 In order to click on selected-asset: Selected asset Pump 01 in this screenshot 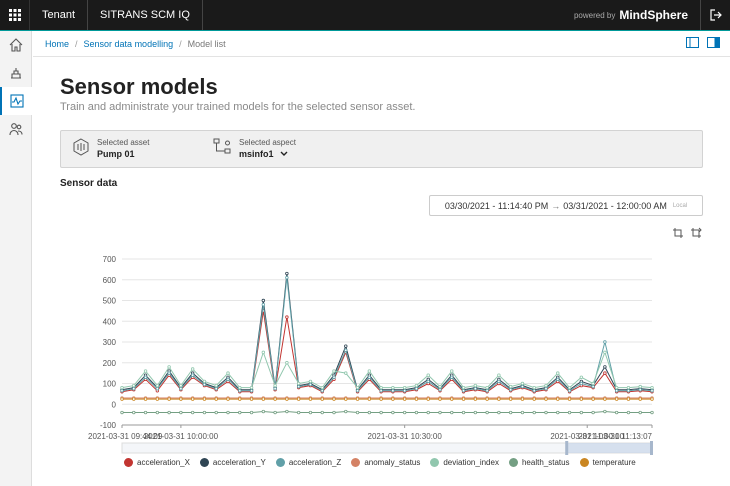, I will do `click(111, 148)`.